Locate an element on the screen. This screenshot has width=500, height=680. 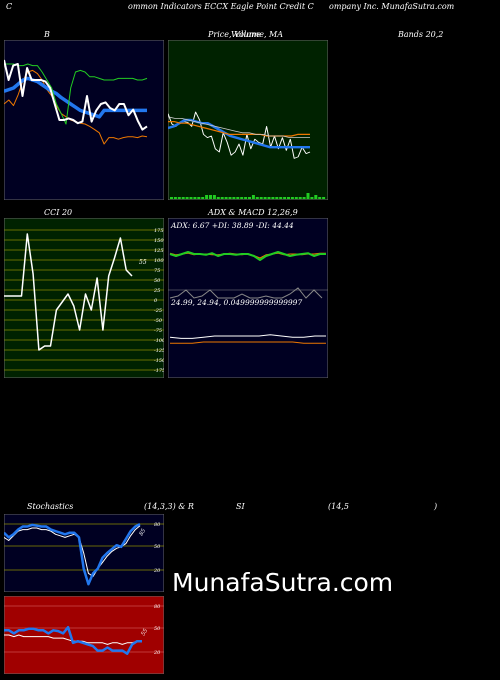
cci-tick-label: -50 is located at coordinates (158, 321).